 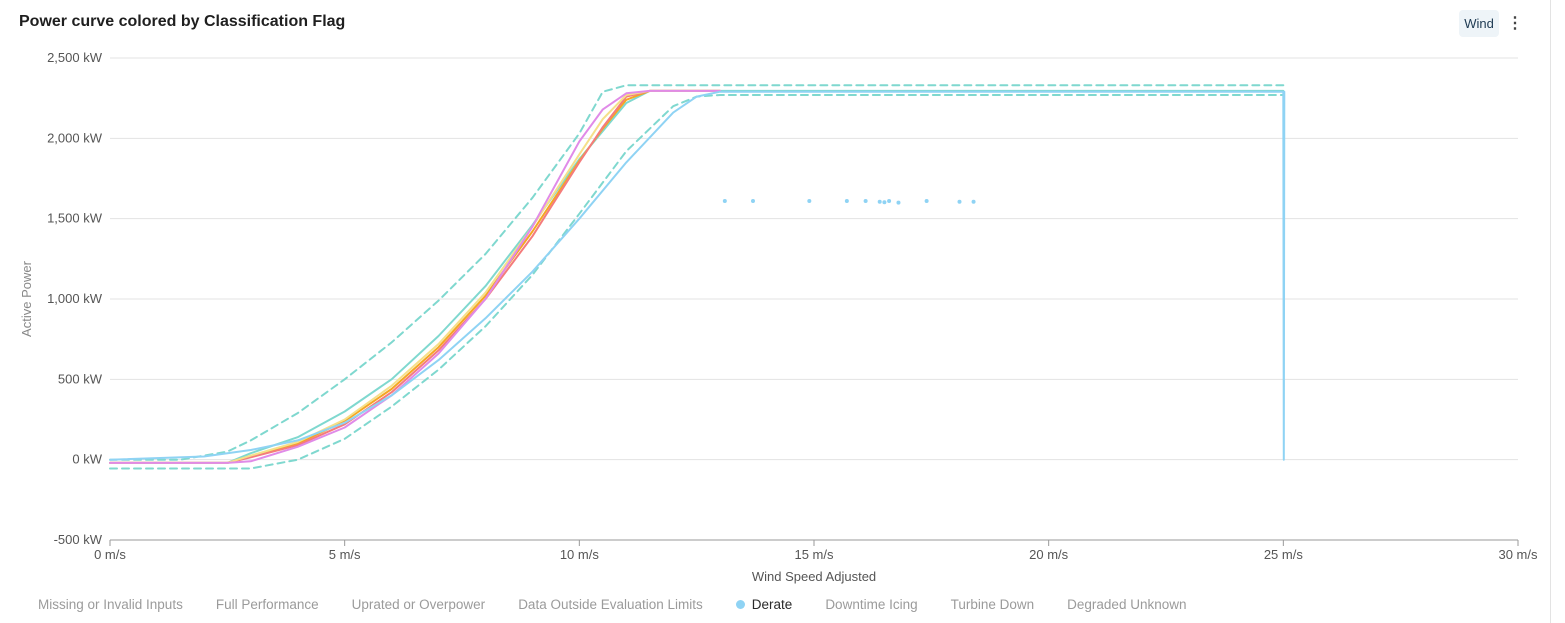 I want to click on x-tick-label: 15 m/s, so click(x=814, y=554).